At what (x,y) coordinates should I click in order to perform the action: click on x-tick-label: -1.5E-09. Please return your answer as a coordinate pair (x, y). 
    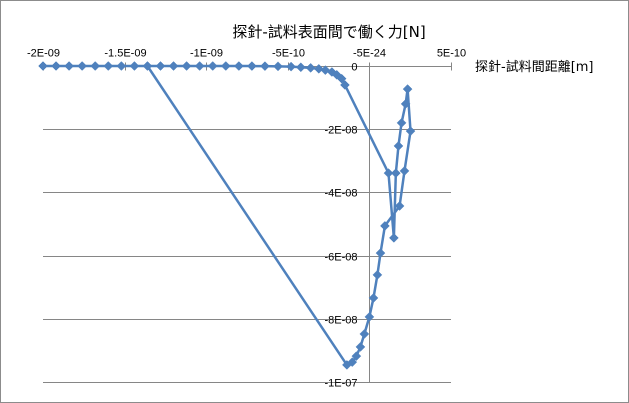
    Looking at the image, I should click on (125, 54).